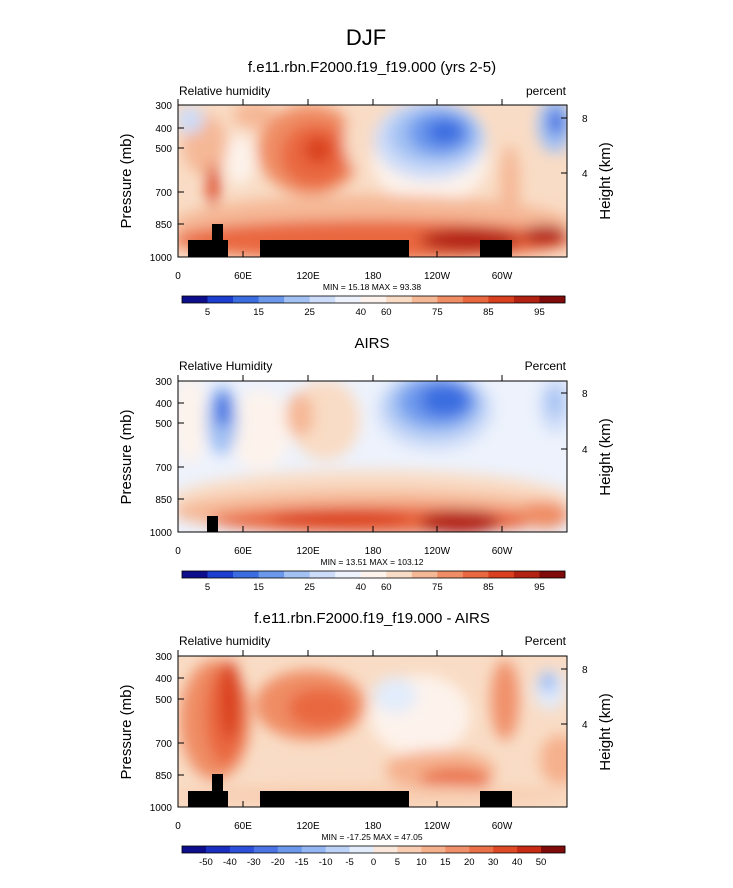  I want to click on colorbar-label: 75, so click(437, 587).